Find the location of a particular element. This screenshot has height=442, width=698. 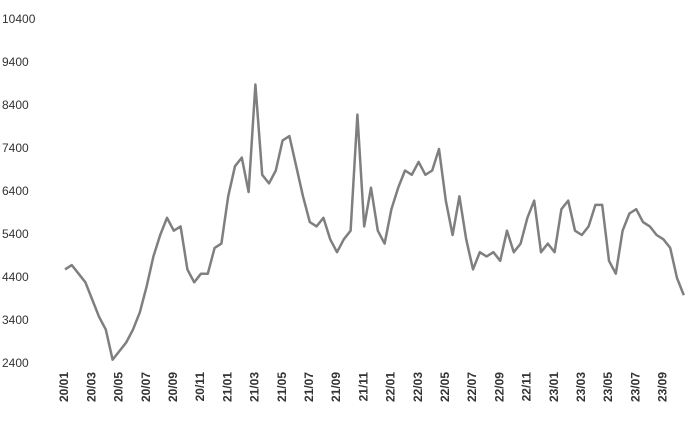

x-tick-label: 23/07 is located at coordinates (635, 387).